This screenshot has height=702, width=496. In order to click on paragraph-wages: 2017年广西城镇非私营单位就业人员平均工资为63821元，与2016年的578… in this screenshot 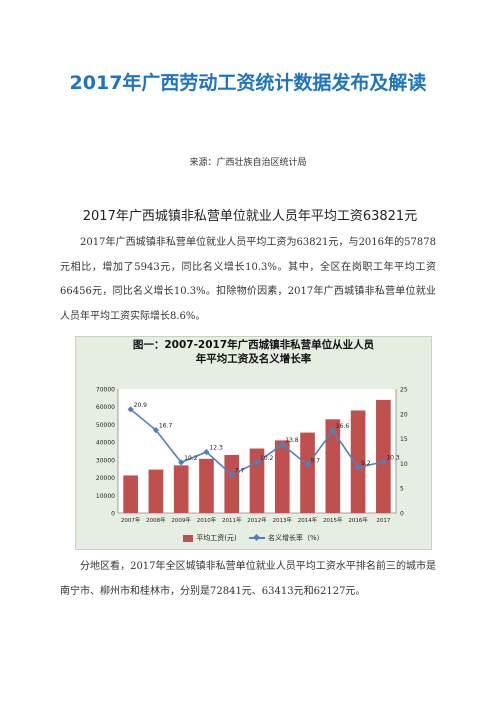, I will do `click(248, 280)`.